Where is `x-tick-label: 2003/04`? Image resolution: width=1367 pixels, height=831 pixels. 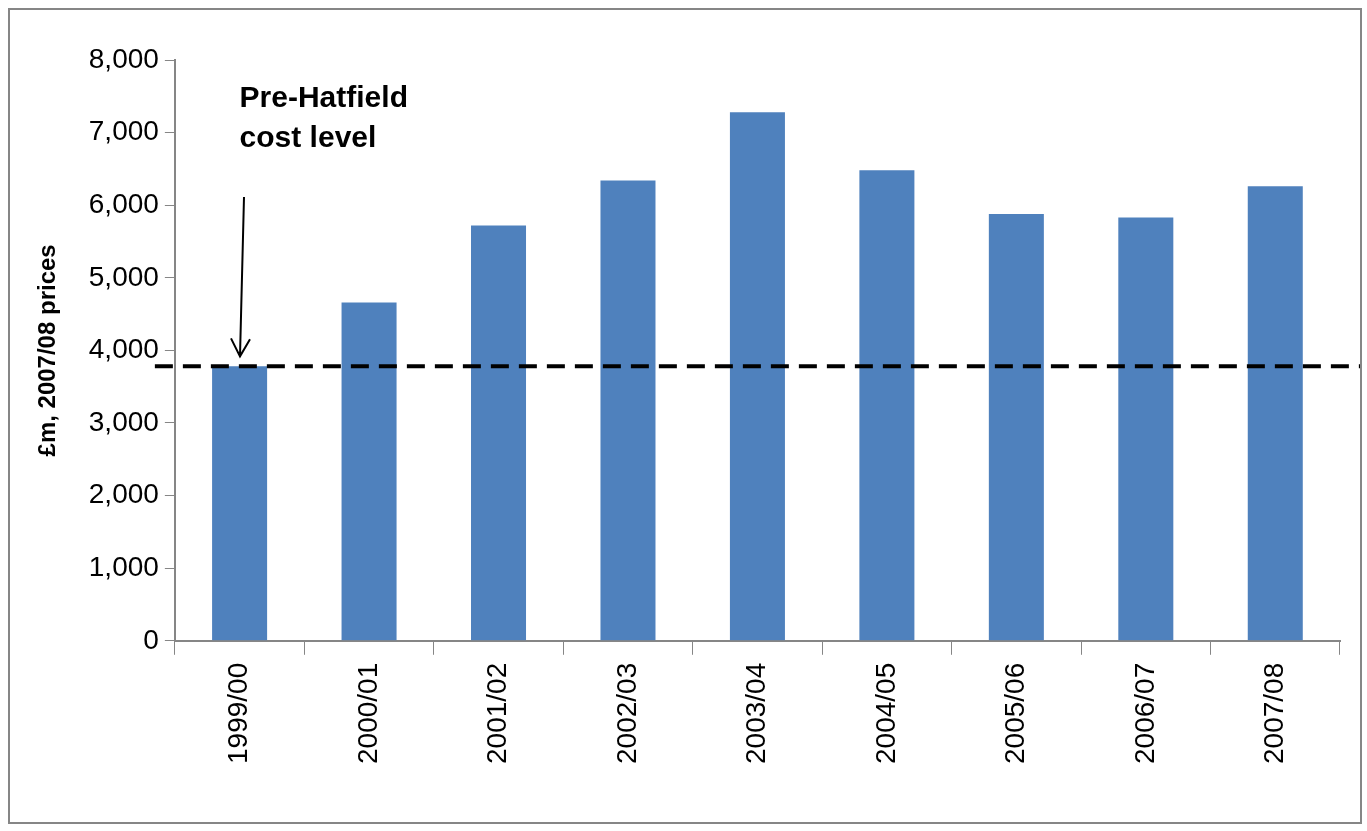 x-tick-label: 2003/04 is located at coordinates (756, 713).